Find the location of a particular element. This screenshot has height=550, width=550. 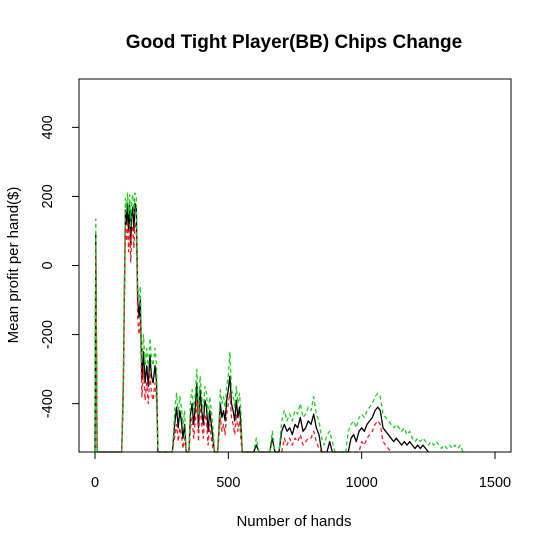

y-axis: -400 -200 0 200 400 is located at coordinates (60, 266).